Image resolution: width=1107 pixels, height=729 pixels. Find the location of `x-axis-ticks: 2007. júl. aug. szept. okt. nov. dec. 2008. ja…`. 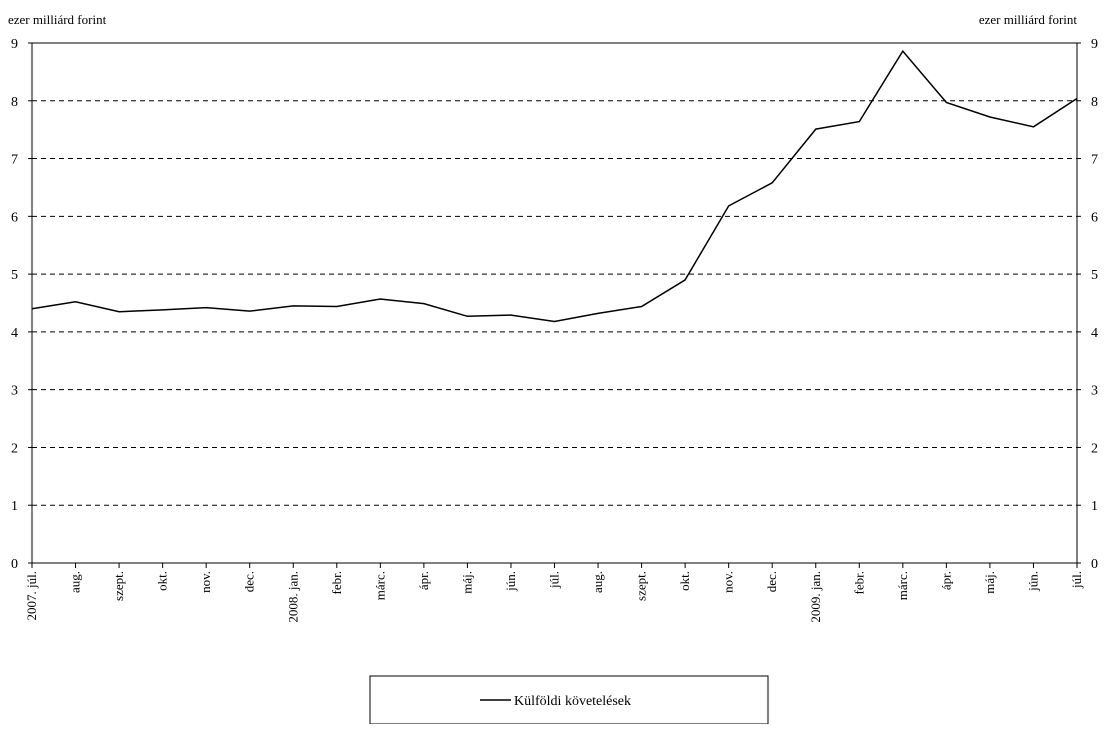

x-axis-ticks: 2007. júl. aug. szept. okt. nov. dec. 2008. ja… is located at coordinates (554, 593).